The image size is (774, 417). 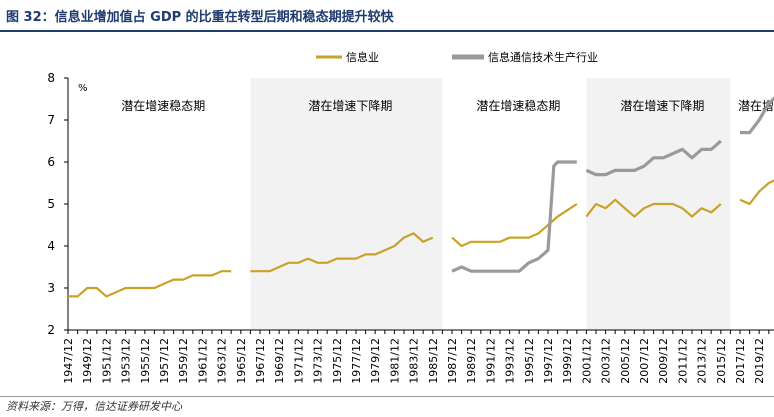 I want to click on x-tick-label-12: 1971/12, so click(x=298, y=361).